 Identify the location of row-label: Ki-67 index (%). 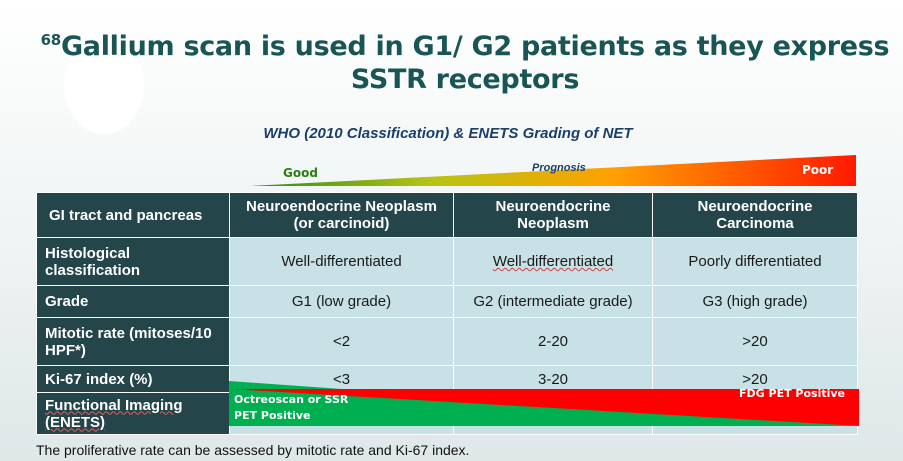
(133, 379).